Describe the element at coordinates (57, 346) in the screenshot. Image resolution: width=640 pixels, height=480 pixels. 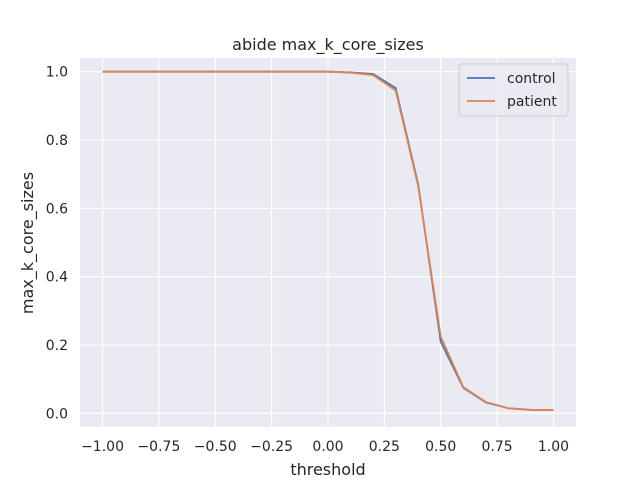
I see `y-tick-label: 0.2` at that location.